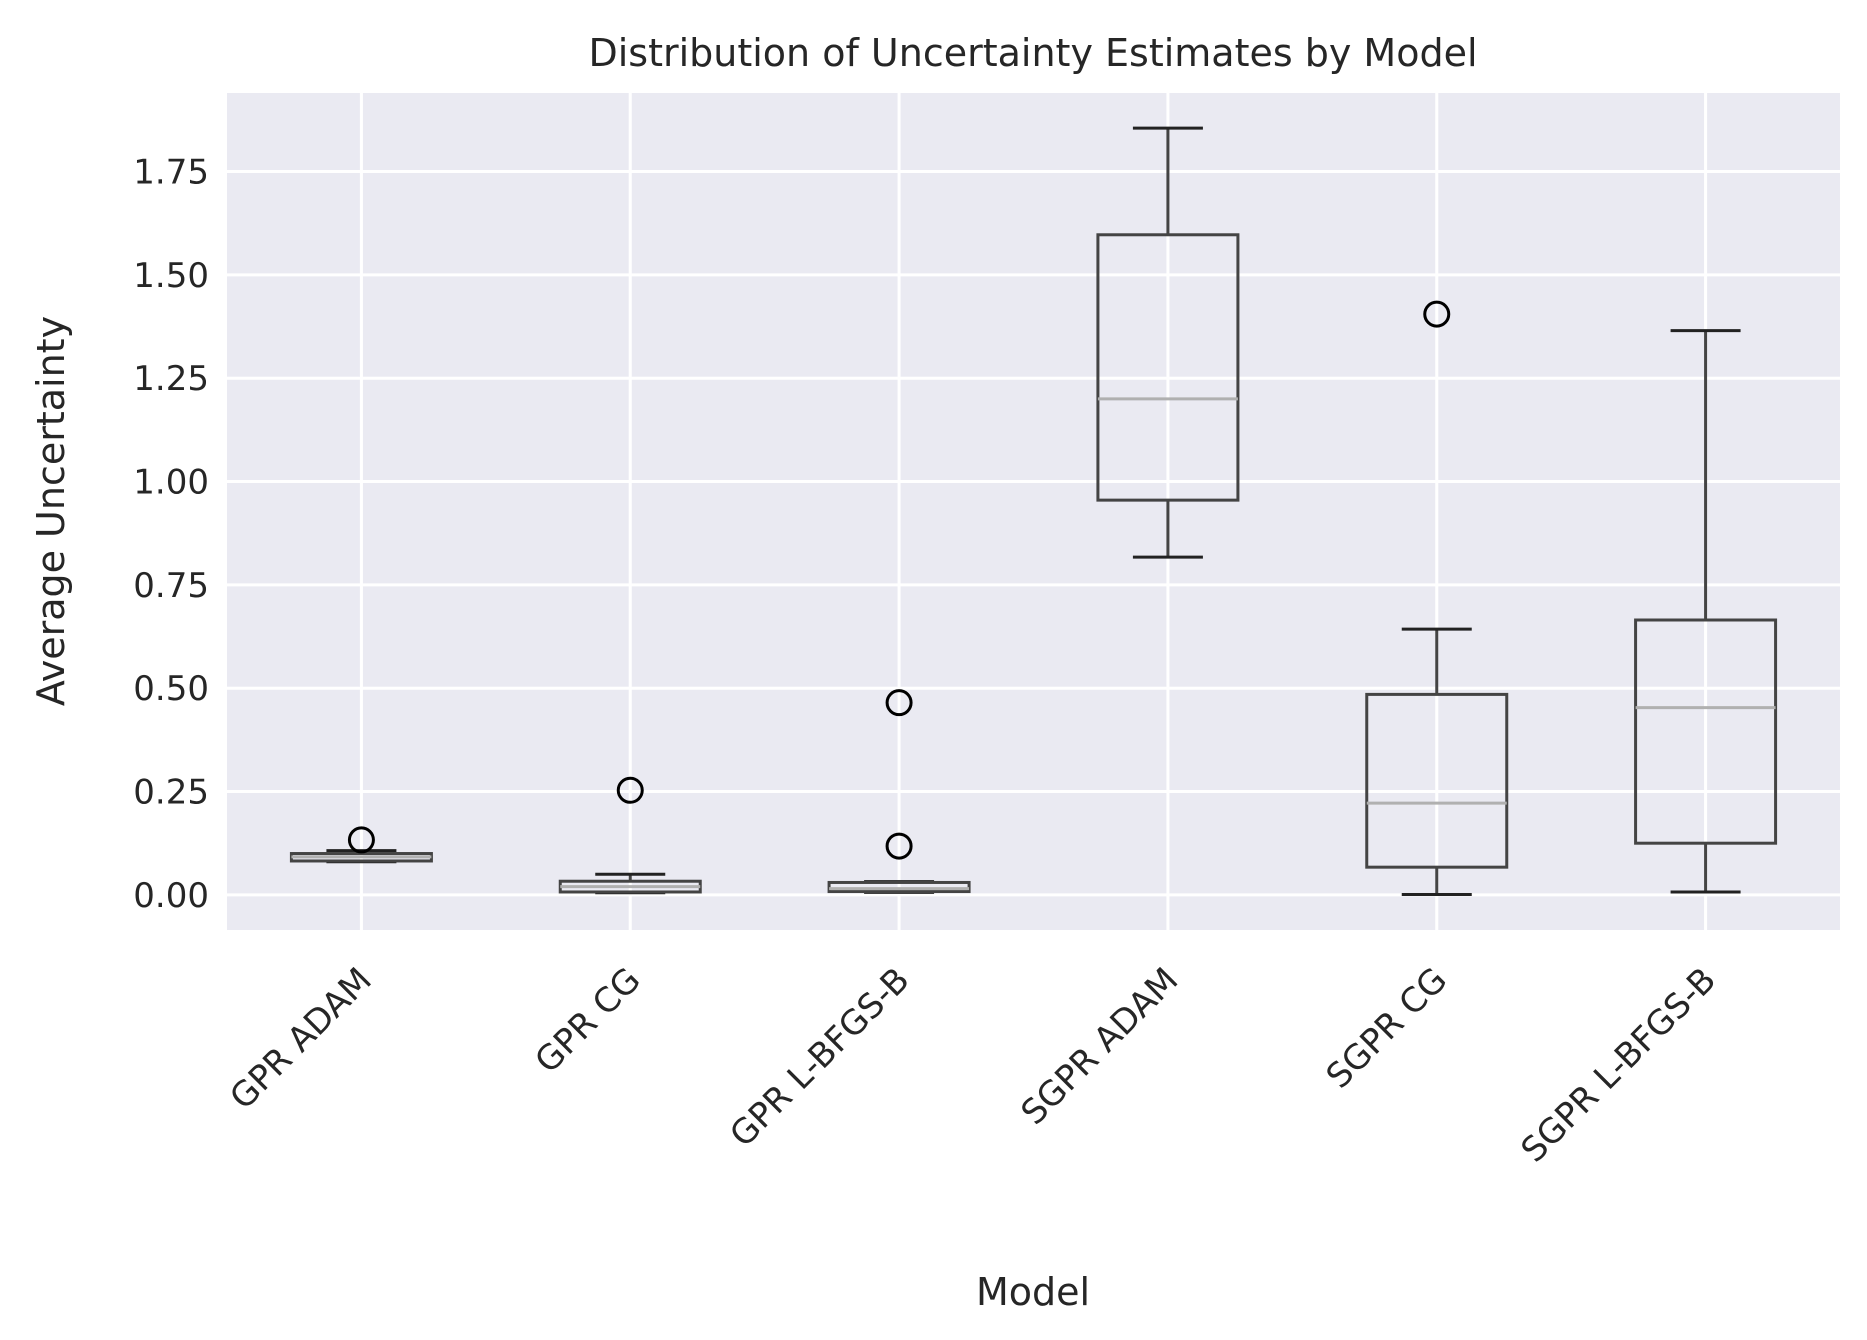  Describe the element at coordinates (171, 483) in the screenshot. I see `y-tick-label: 1.00` at that location.